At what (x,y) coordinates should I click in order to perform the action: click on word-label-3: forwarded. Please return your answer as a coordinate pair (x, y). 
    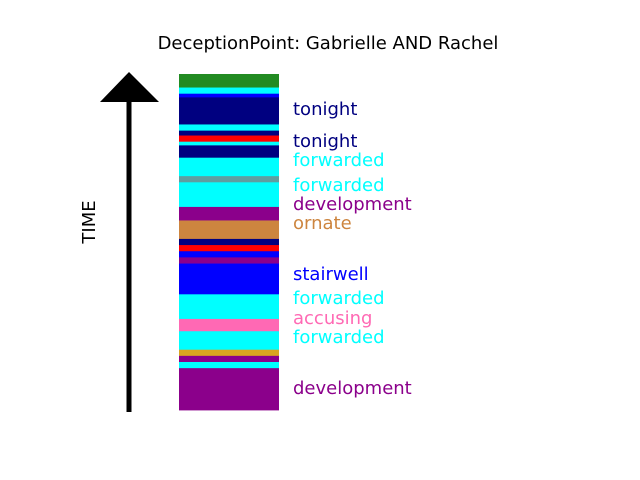
    Looking at the image, I should click on (339, 160).